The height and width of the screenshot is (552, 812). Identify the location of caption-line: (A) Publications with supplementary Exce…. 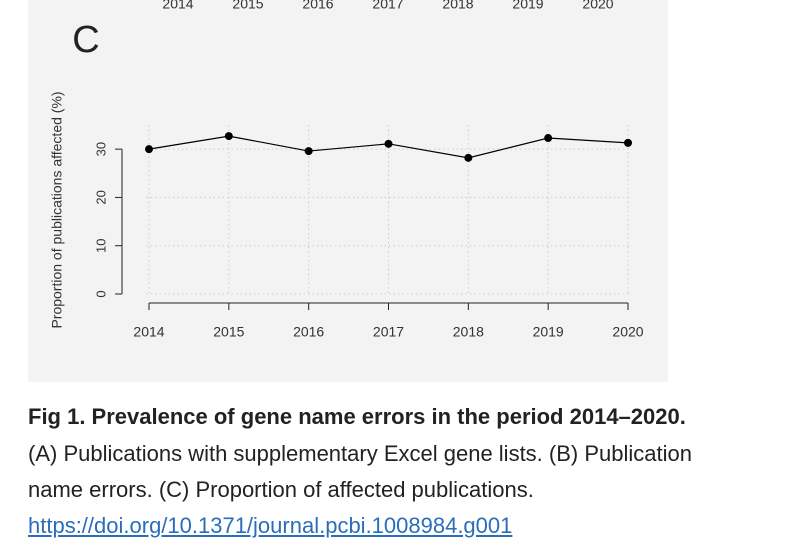
(360, 453).